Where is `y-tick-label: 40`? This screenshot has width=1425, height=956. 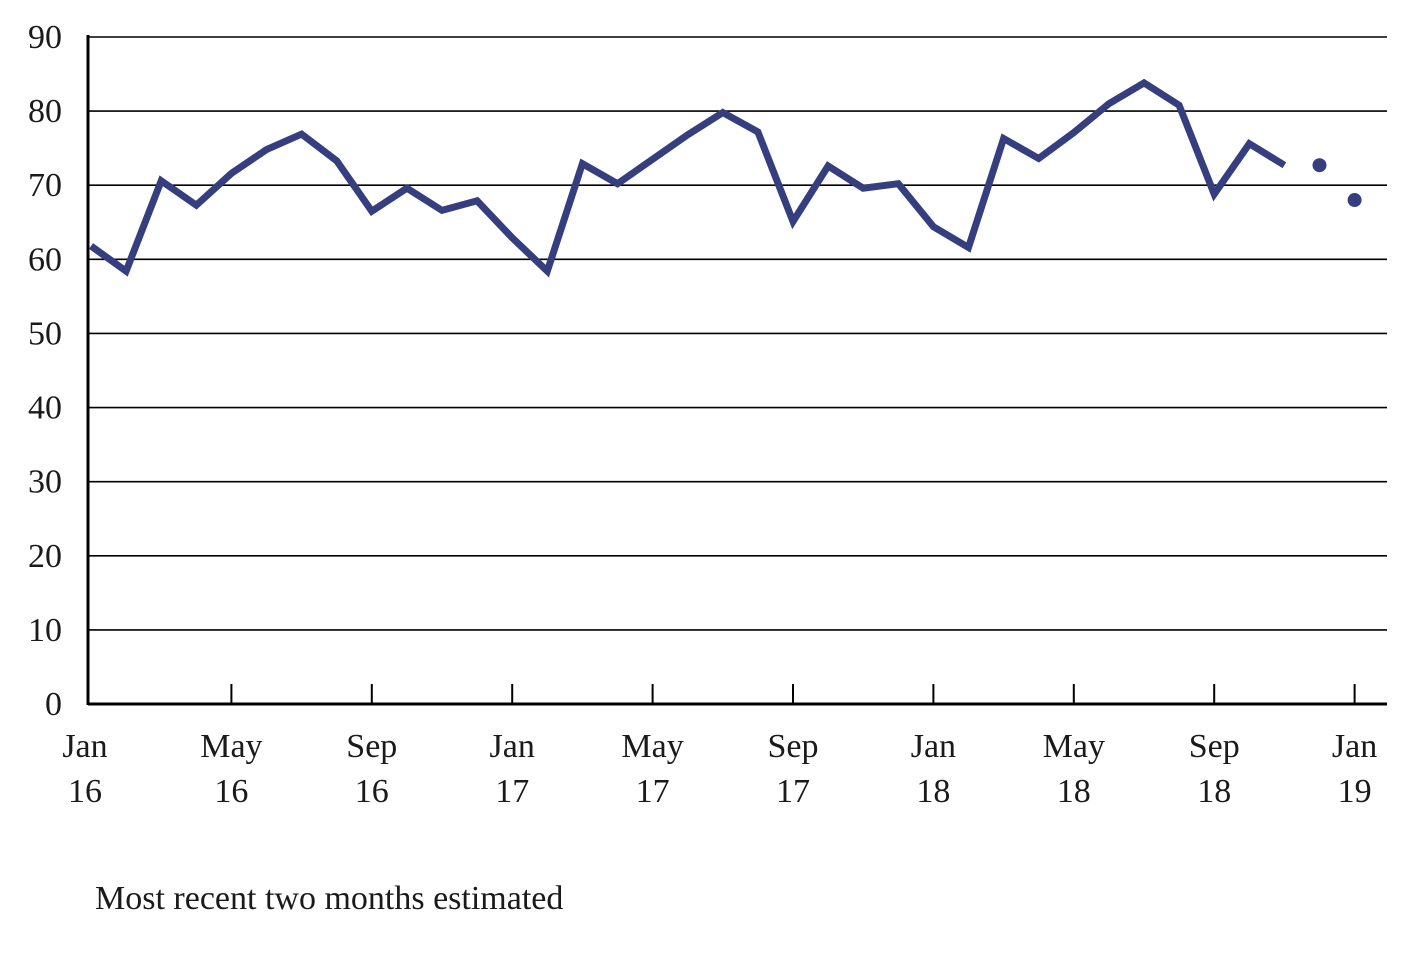
y-tick-label: 40 is located at coordinates (45, 408).